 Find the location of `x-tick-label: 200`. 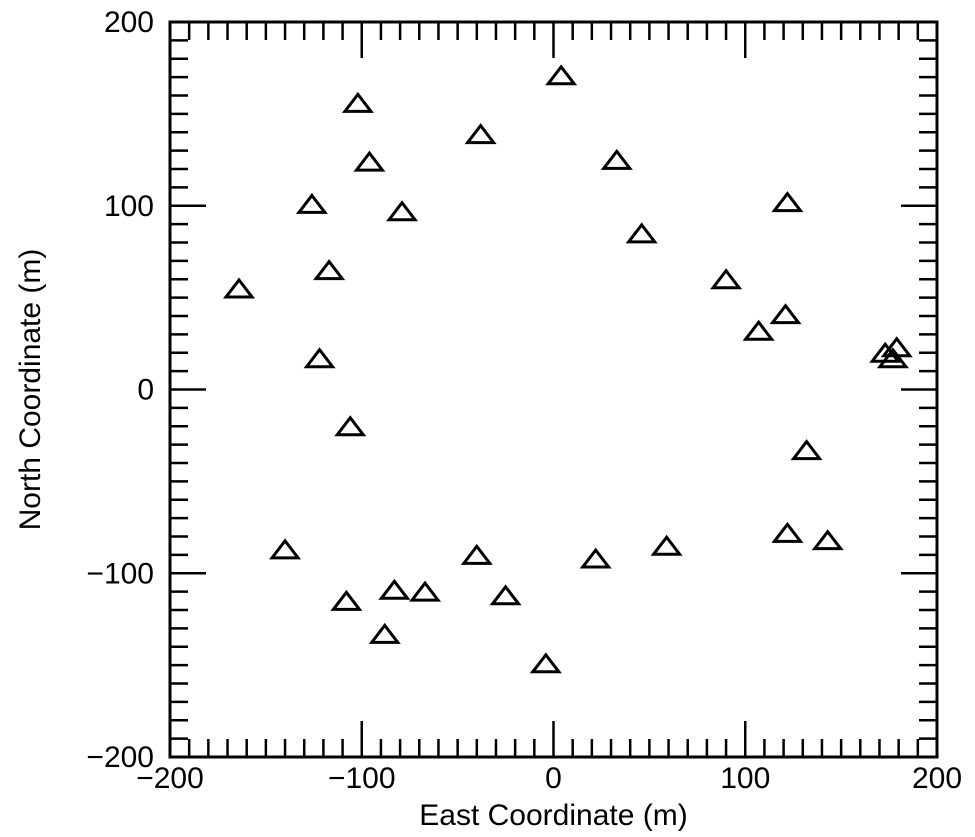

x-tick-label: 200 is located at coordinates (937, 778).